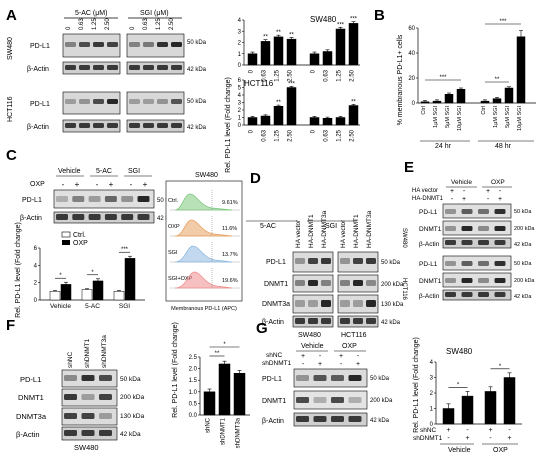 The width and height of the screenshot is (550, 460). Describe the element at coordinates (278, 75) in the screenshot. I see `x-tick-label: 1.25` at that location.